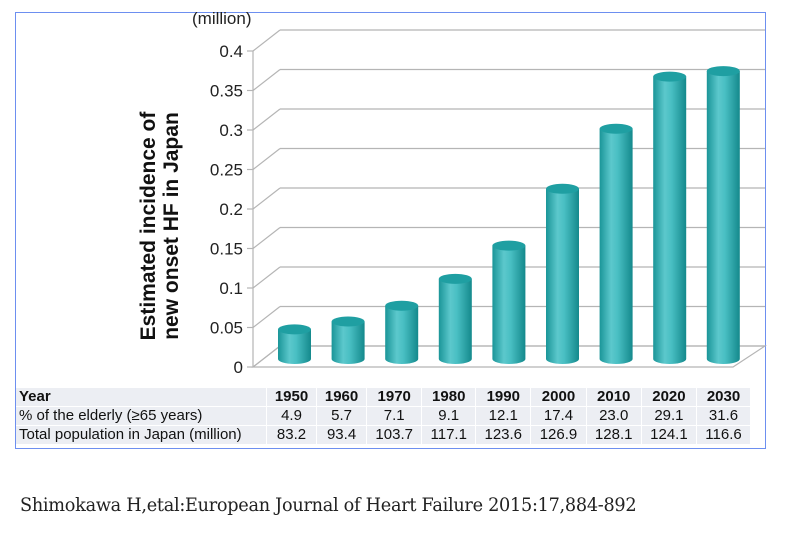  I want to click on row-label: Total population in Japan (million), so click(141, 435).